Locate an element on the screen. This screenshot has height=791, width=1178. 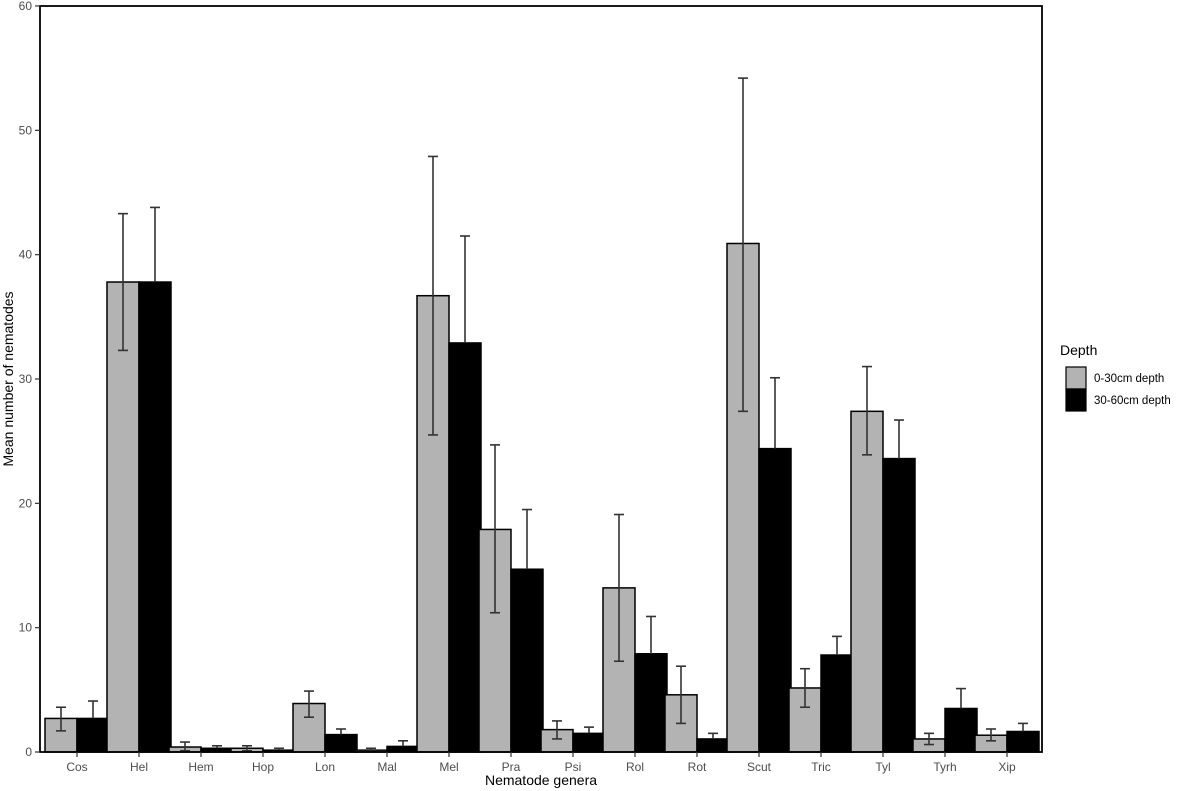
x-tick-label: Hop is located at coordinates (263, 767).